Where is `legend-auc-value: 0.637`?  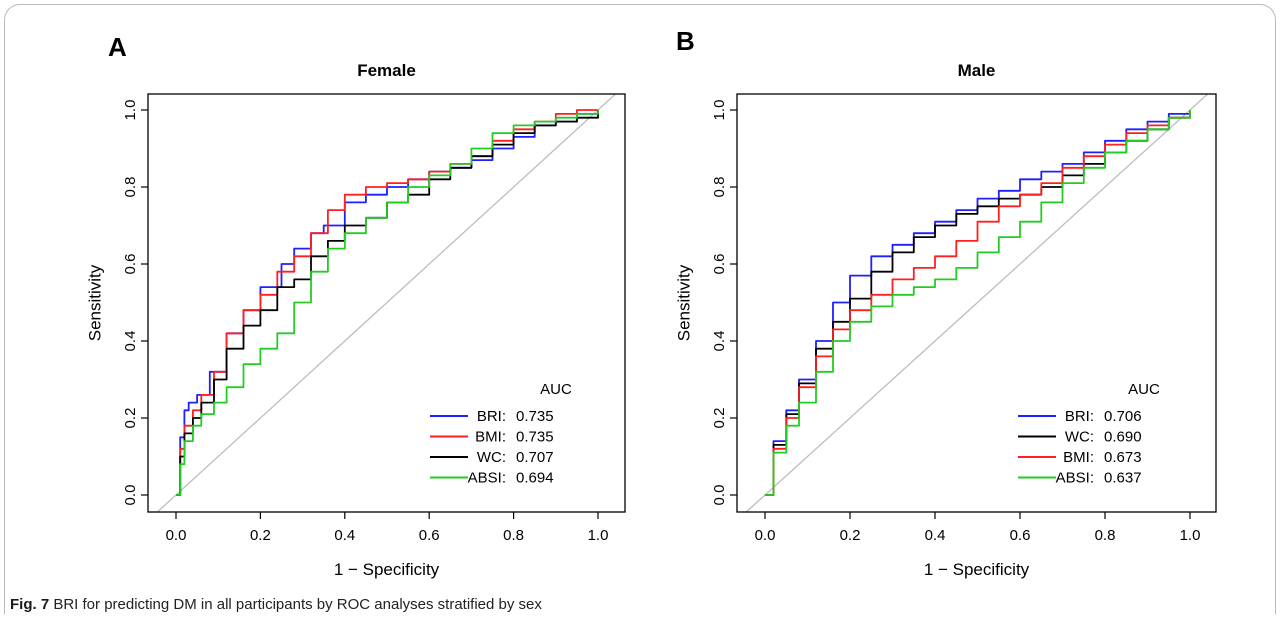 legend-auc-value: 0.637 is located at coordinates (1123, 478).